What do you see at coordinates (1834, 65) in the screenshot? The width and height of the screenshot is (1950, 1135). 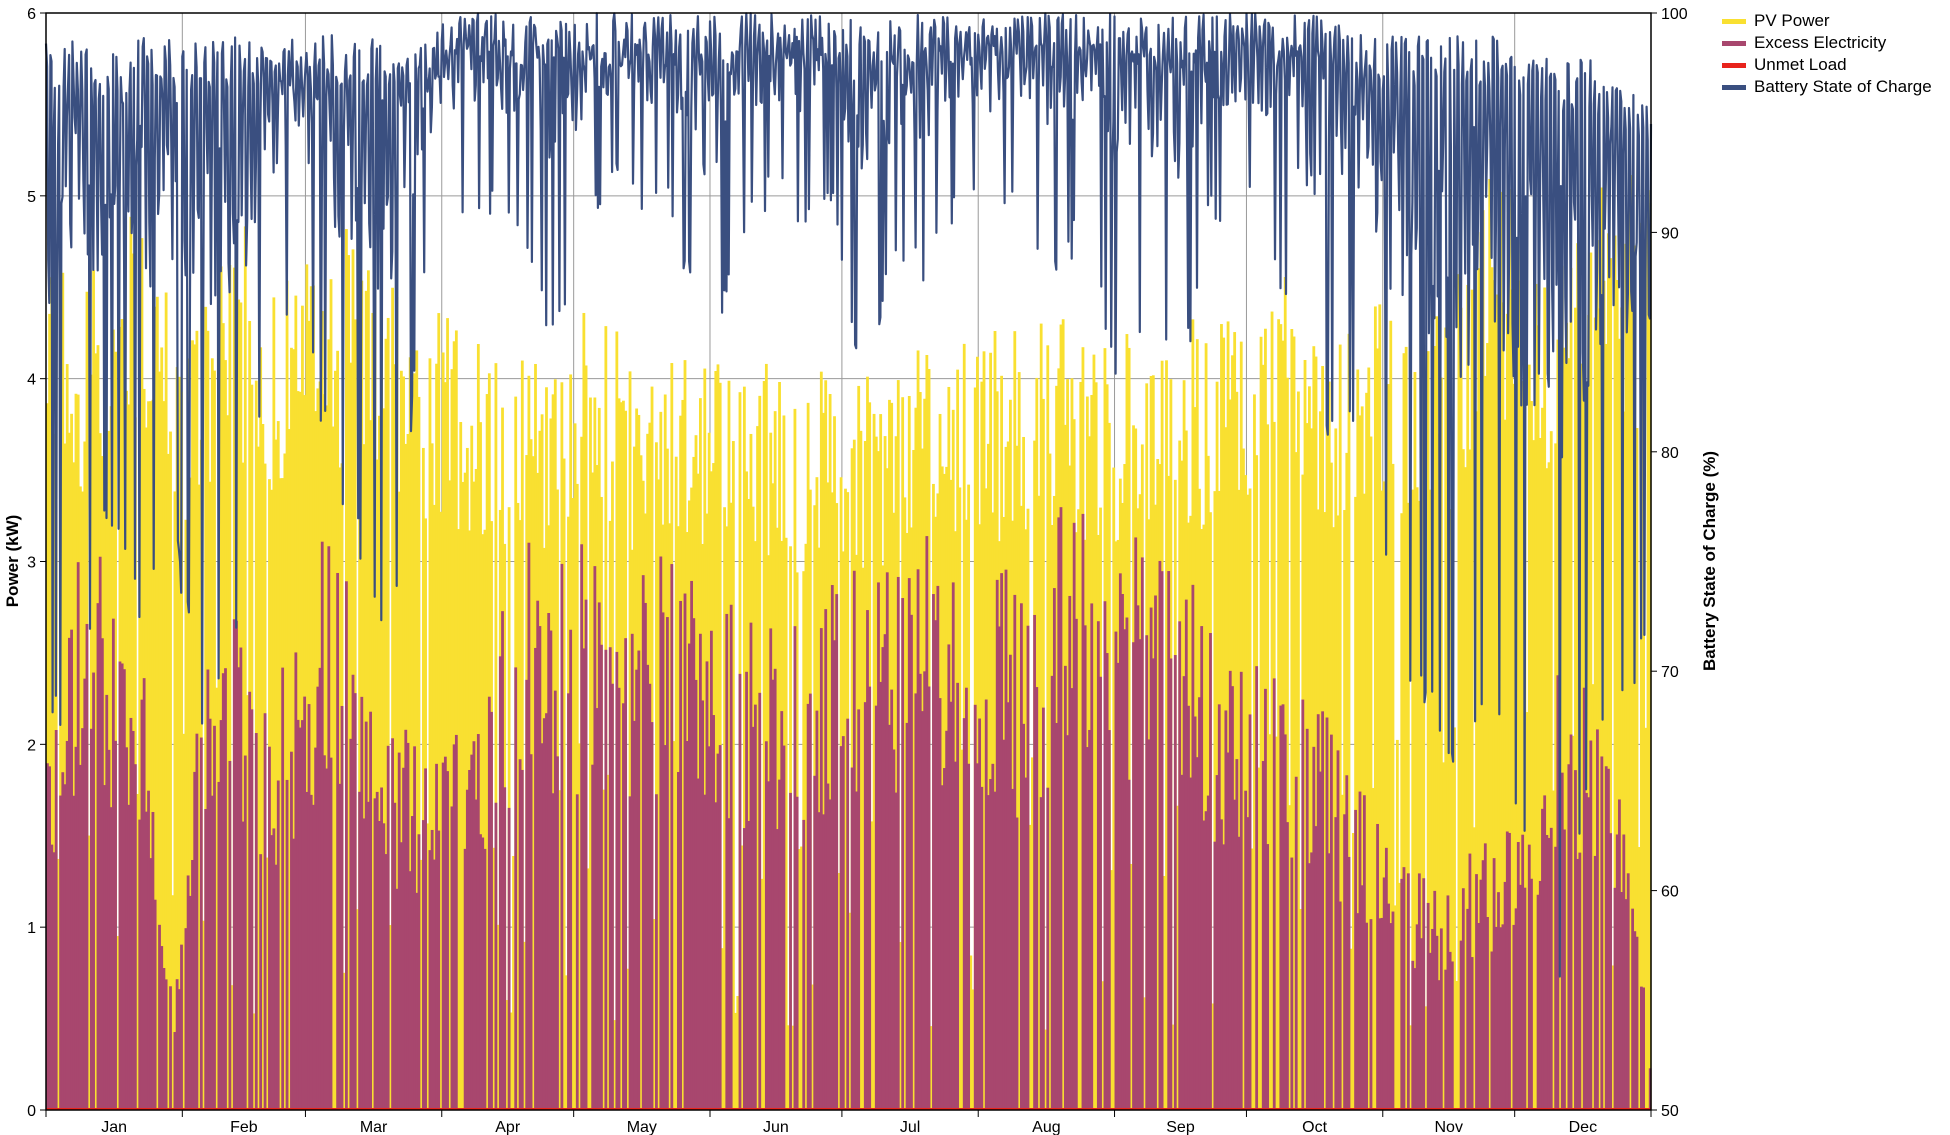 I see `legend-item-unmet-load: Unmet Load` at bounding box center [1834, 65].